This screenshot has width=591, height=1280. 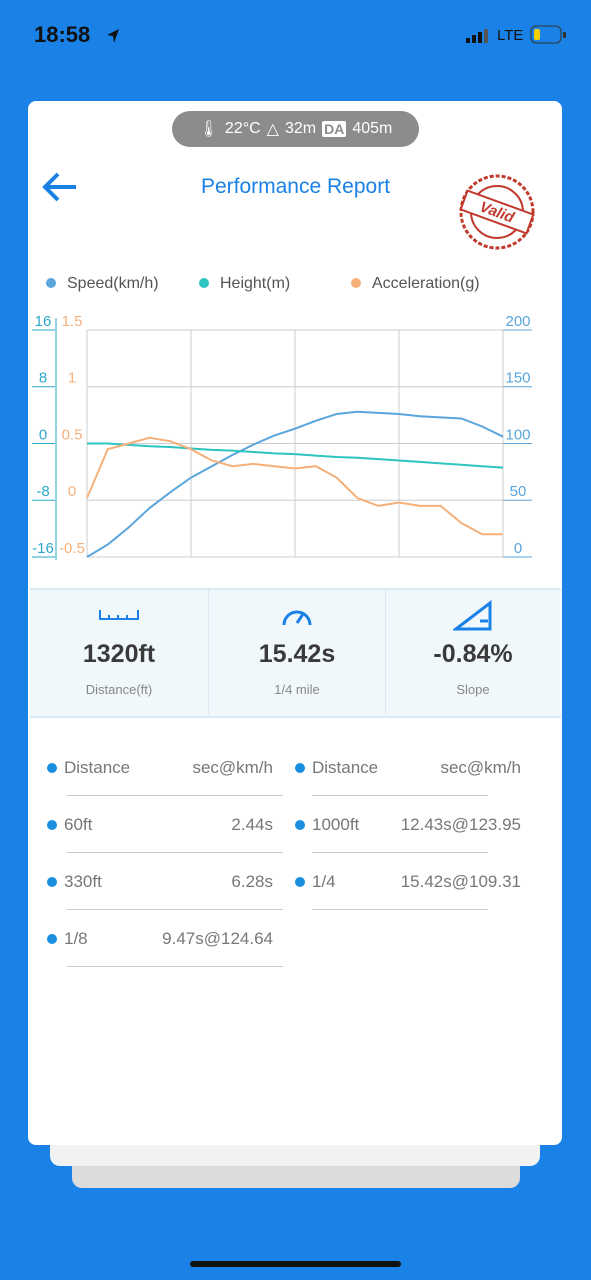 What do you see at coordinates (43, 321) in the screenshot?
I see `y-tick-label: 16` at bounding box center [43, 321].